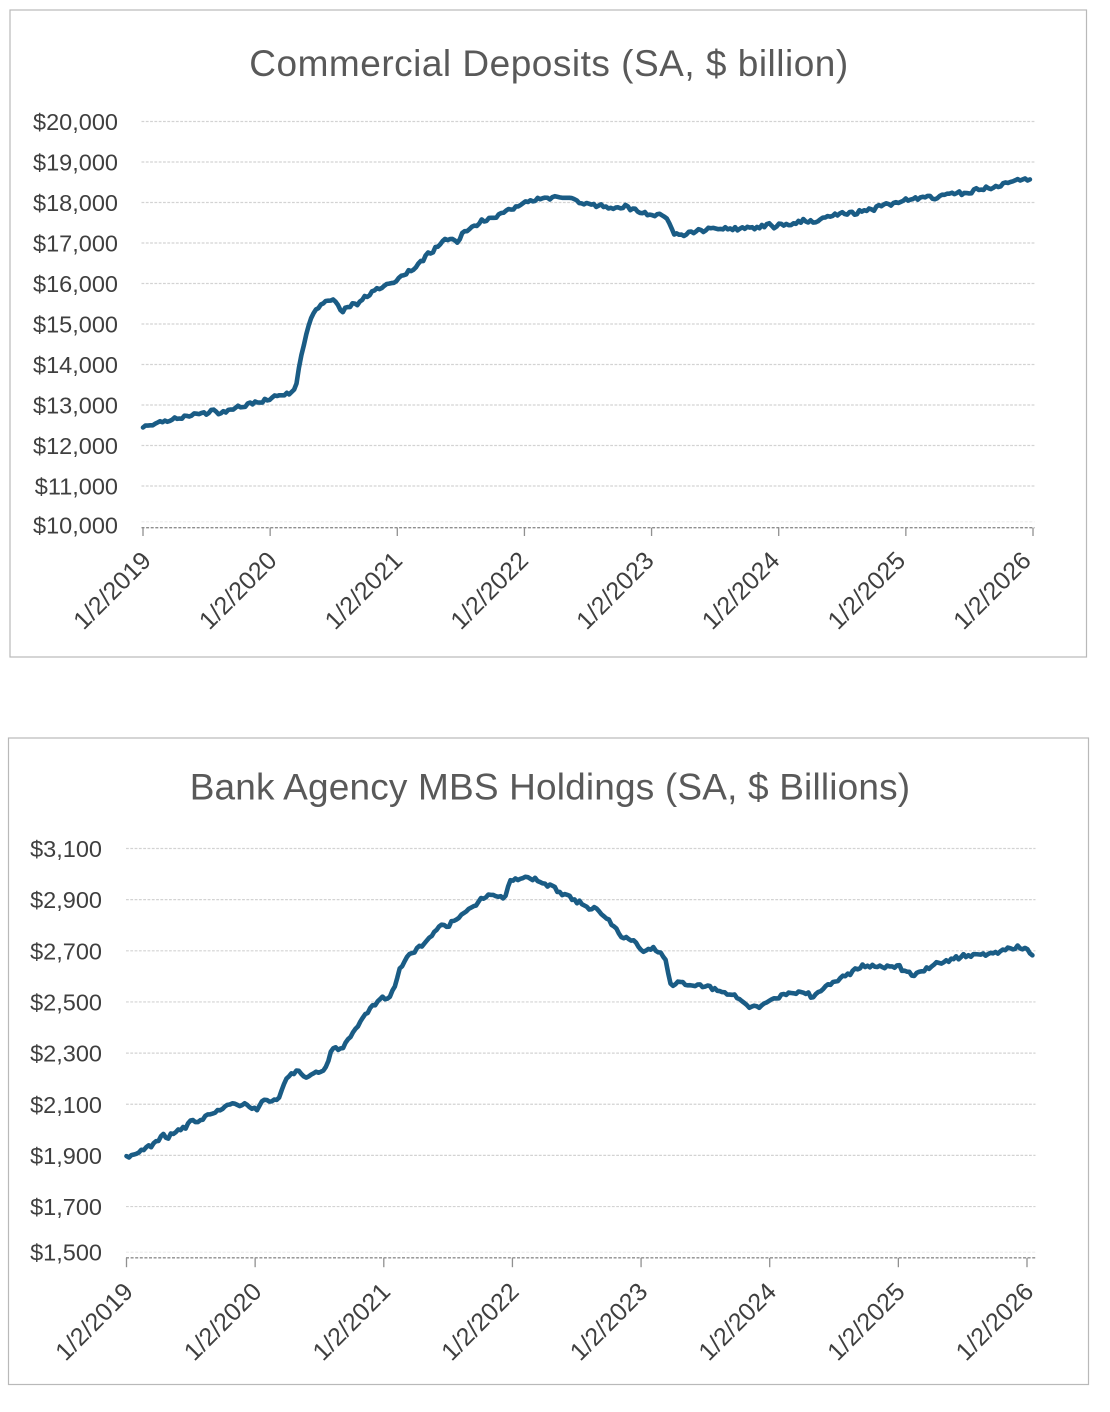 Image resolution: width=1110 pixels, height=1412 pixels. Describe the element at coordinates (75, 406) in the screenshot. I see `svg-text: $13,000` at that location.